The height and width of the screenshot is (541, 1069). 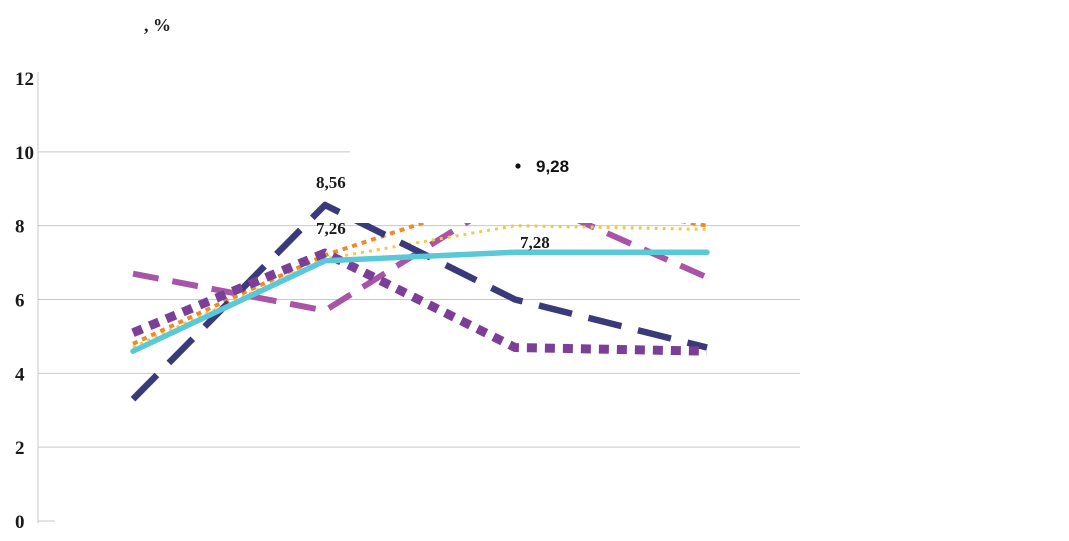 I want to click on y-tick-label: 10, so click(x=24, y=153).